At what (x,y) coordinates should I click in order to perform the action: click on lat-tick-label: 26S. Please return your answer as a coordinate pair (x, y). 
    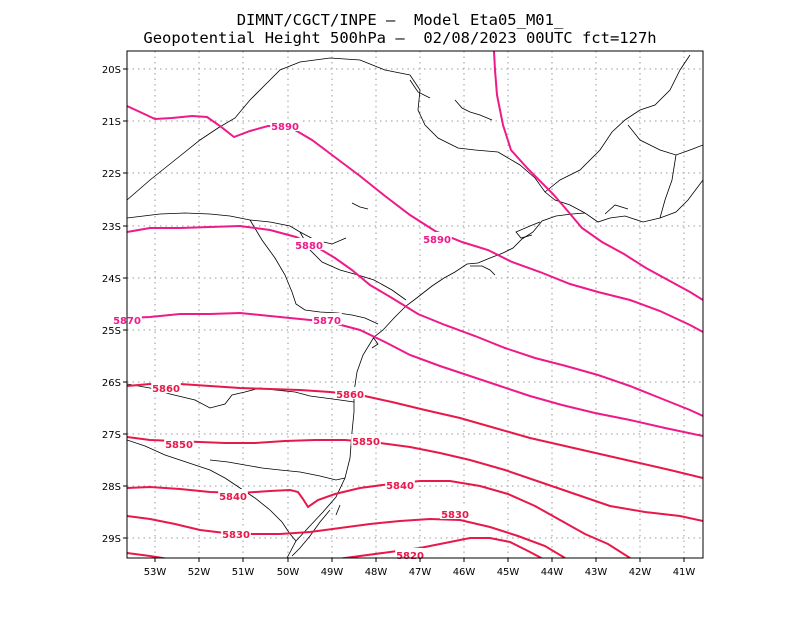
    Looking at the image, I should click on (111, 383).